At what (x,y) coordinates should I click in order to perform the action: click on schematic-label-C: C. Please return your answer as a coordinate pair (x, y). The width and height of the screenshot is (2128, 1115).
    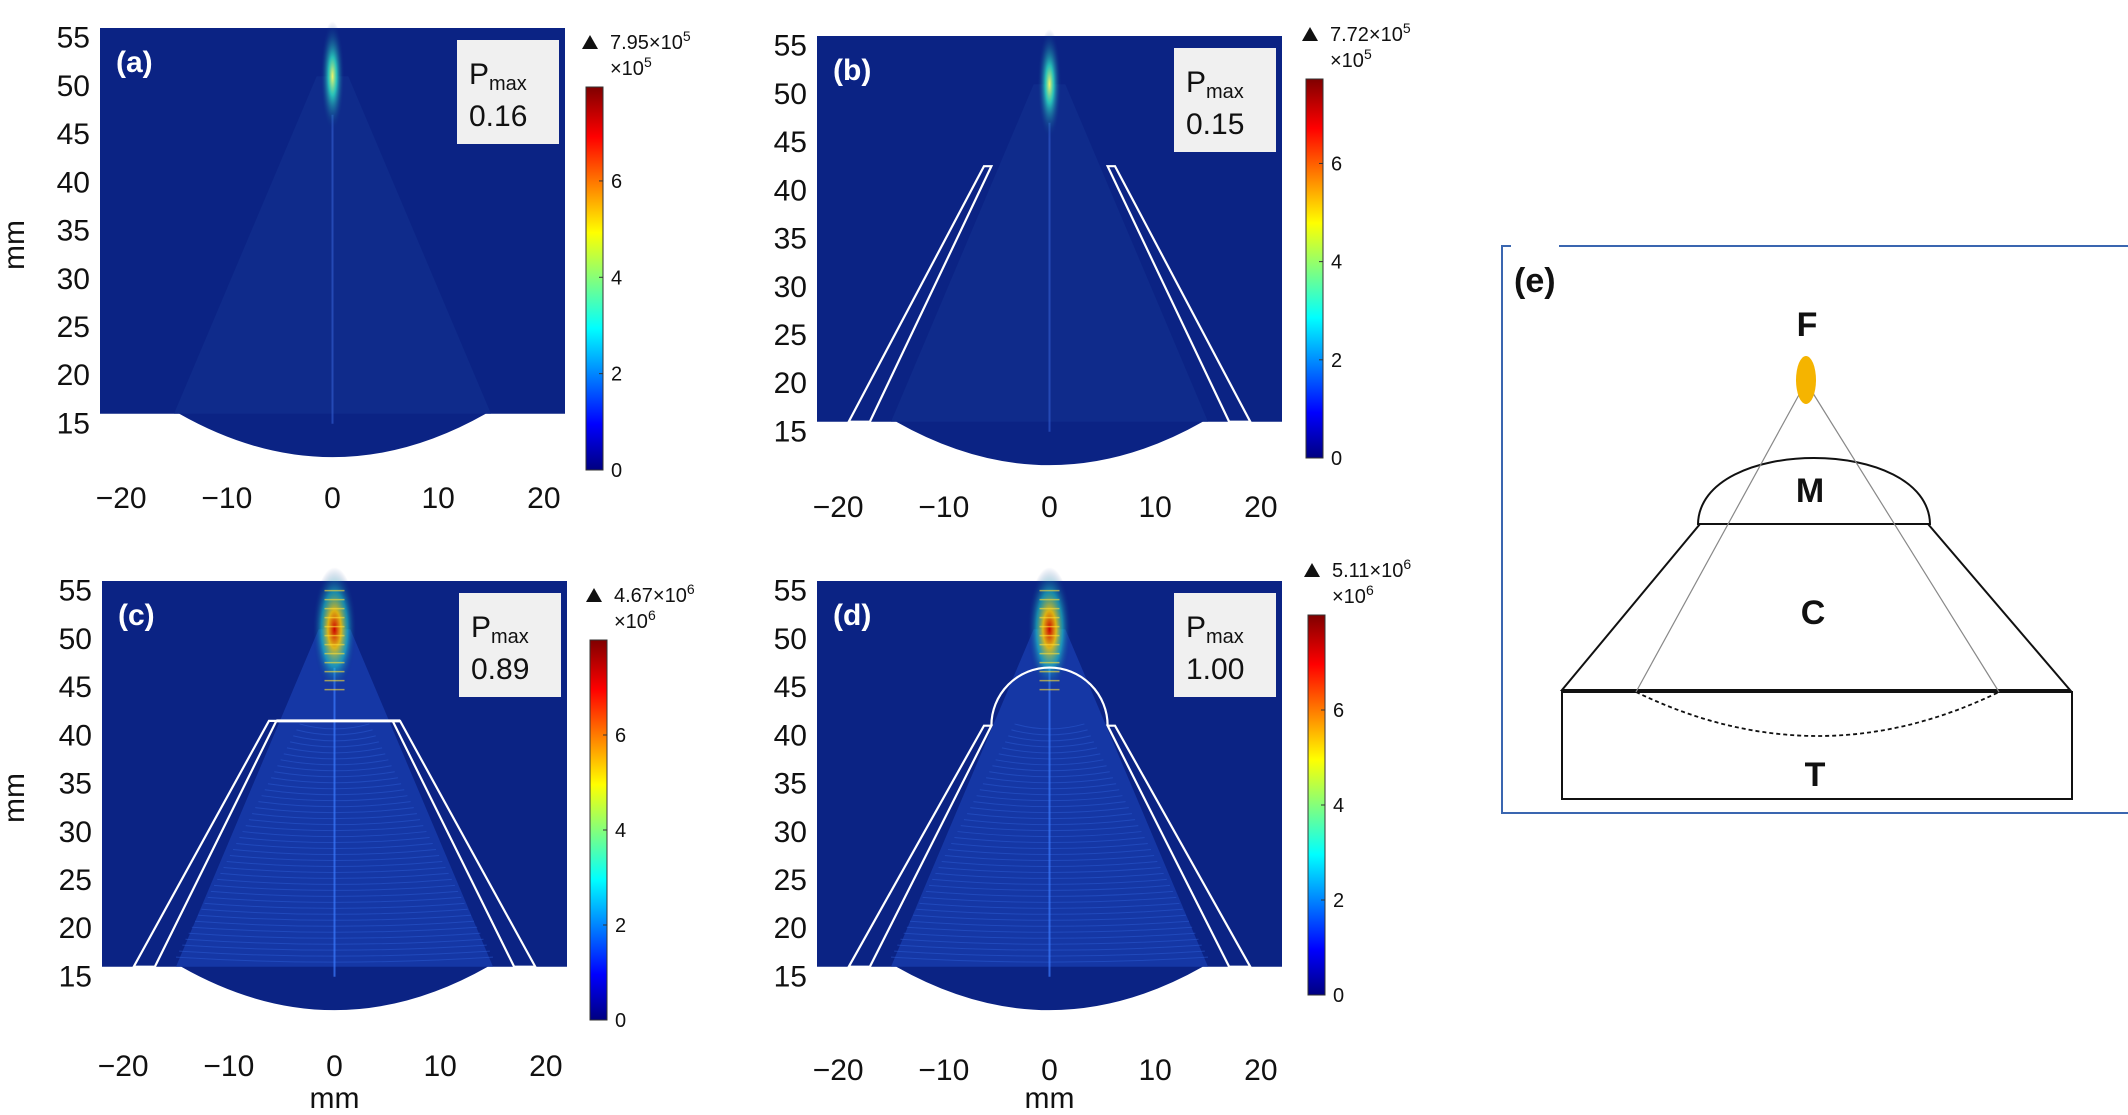
    Looking at the image, I should click on (1813, 613).